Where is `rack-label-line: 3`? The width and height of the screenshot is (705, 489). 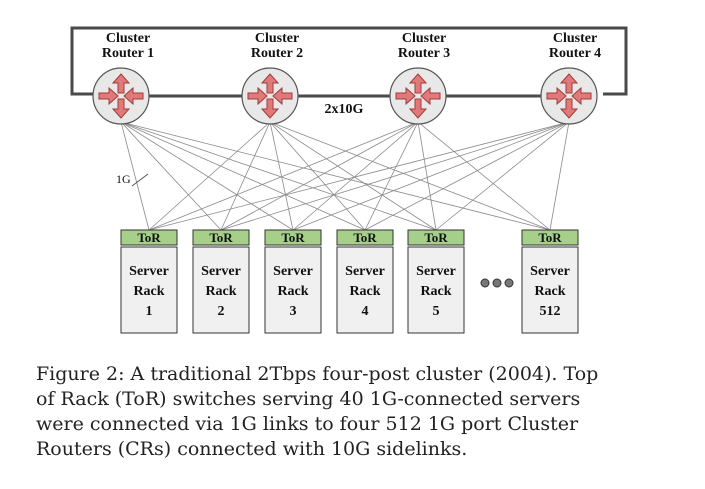
rack-label-line: 3 is located at coordinates (293, 311).